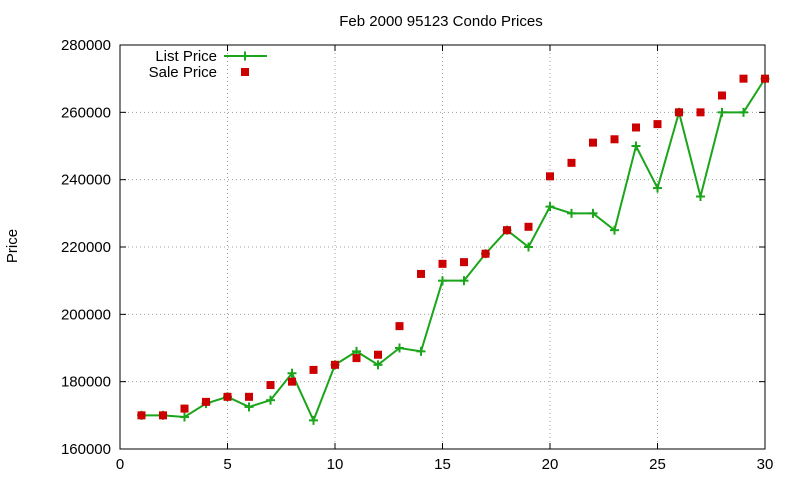  What do you see at coordinates (86, 382) in the screenshot?
I see `y-tick-label: 180000` at bounding box center [86, 382].